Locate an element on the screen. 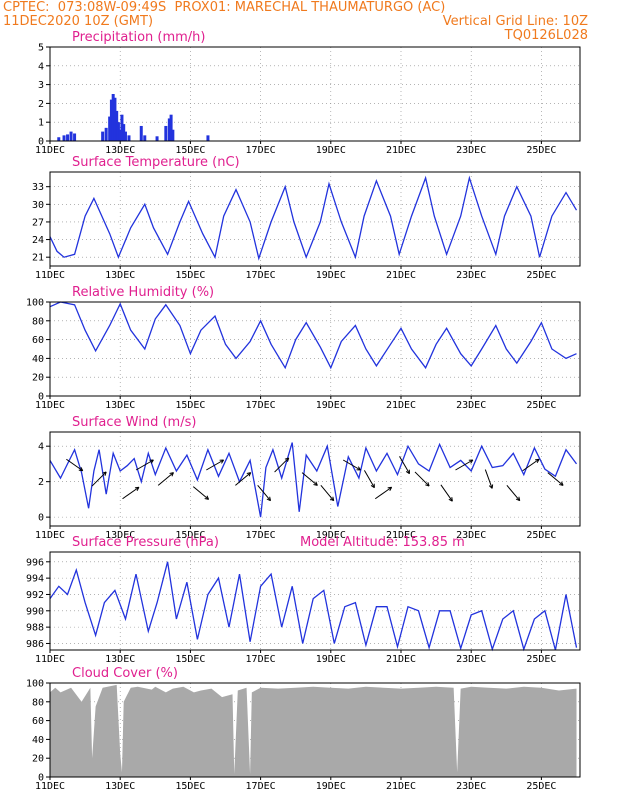  cloud-xtick-label: 15DEC is located at coordinates (190, 786).